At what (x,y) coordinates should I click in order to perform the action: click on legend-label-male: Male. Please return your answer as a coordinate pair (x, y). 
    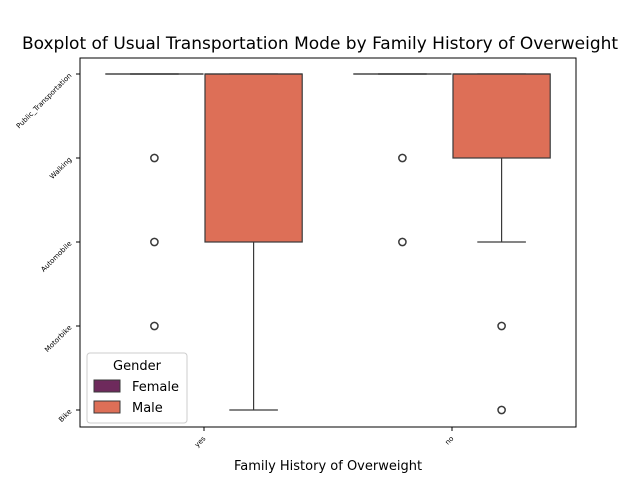
    Looking at the image, I should click on (147, 408).